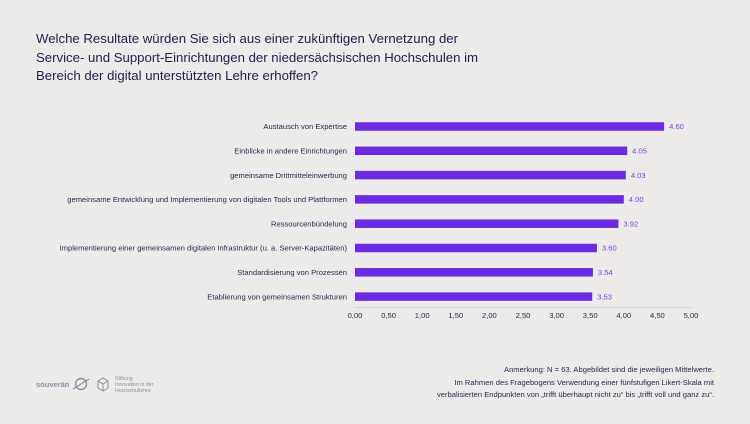  I want to click on x-tick-label: 2,50, so click(523, 315).